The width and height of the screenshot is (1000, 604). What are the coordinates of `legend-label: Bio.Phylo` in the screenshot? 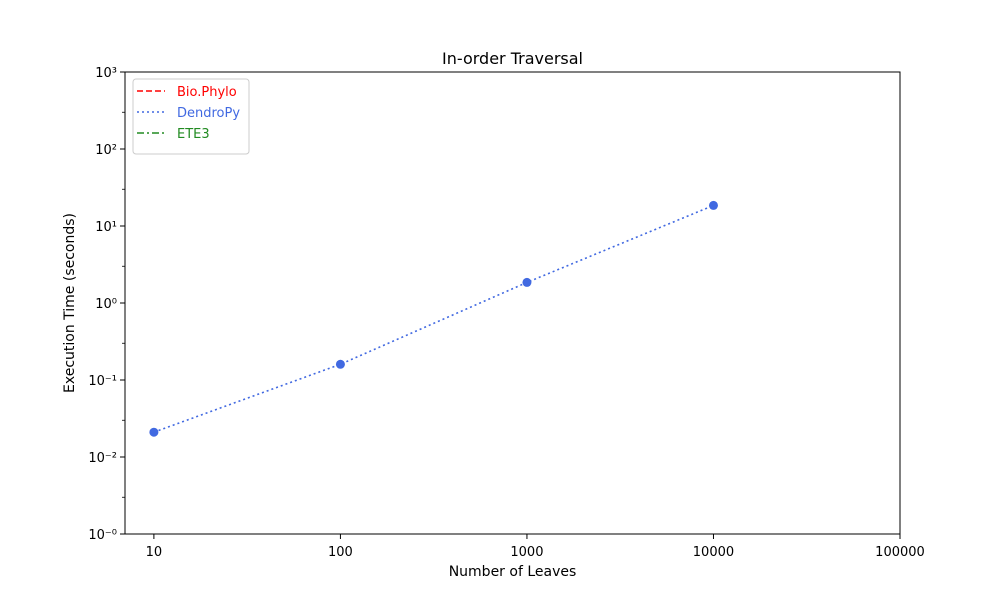 It's located at (207, 92).